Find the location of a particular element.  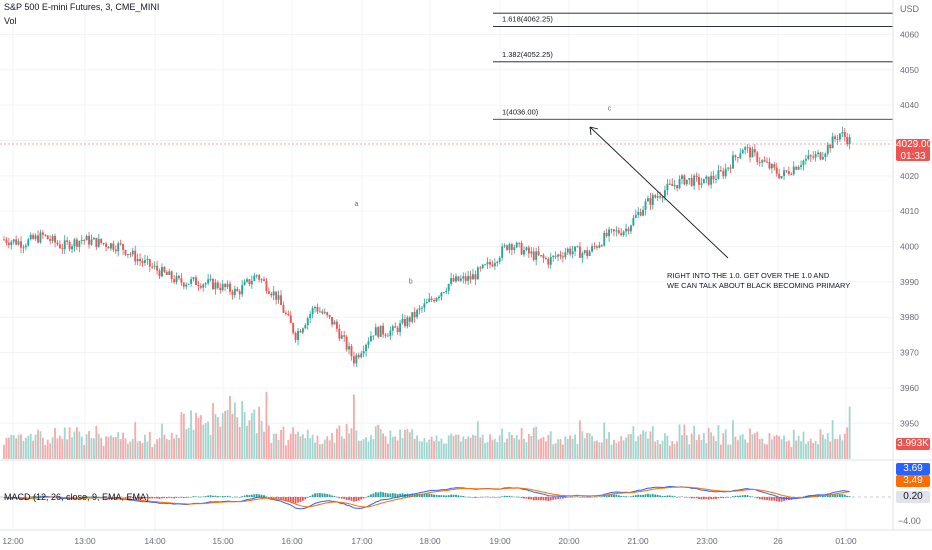

annotation-line-1: RIGHT INTO THE 1.0. GET OVER THE 1.0 AND is located at coordinates (748, 275).